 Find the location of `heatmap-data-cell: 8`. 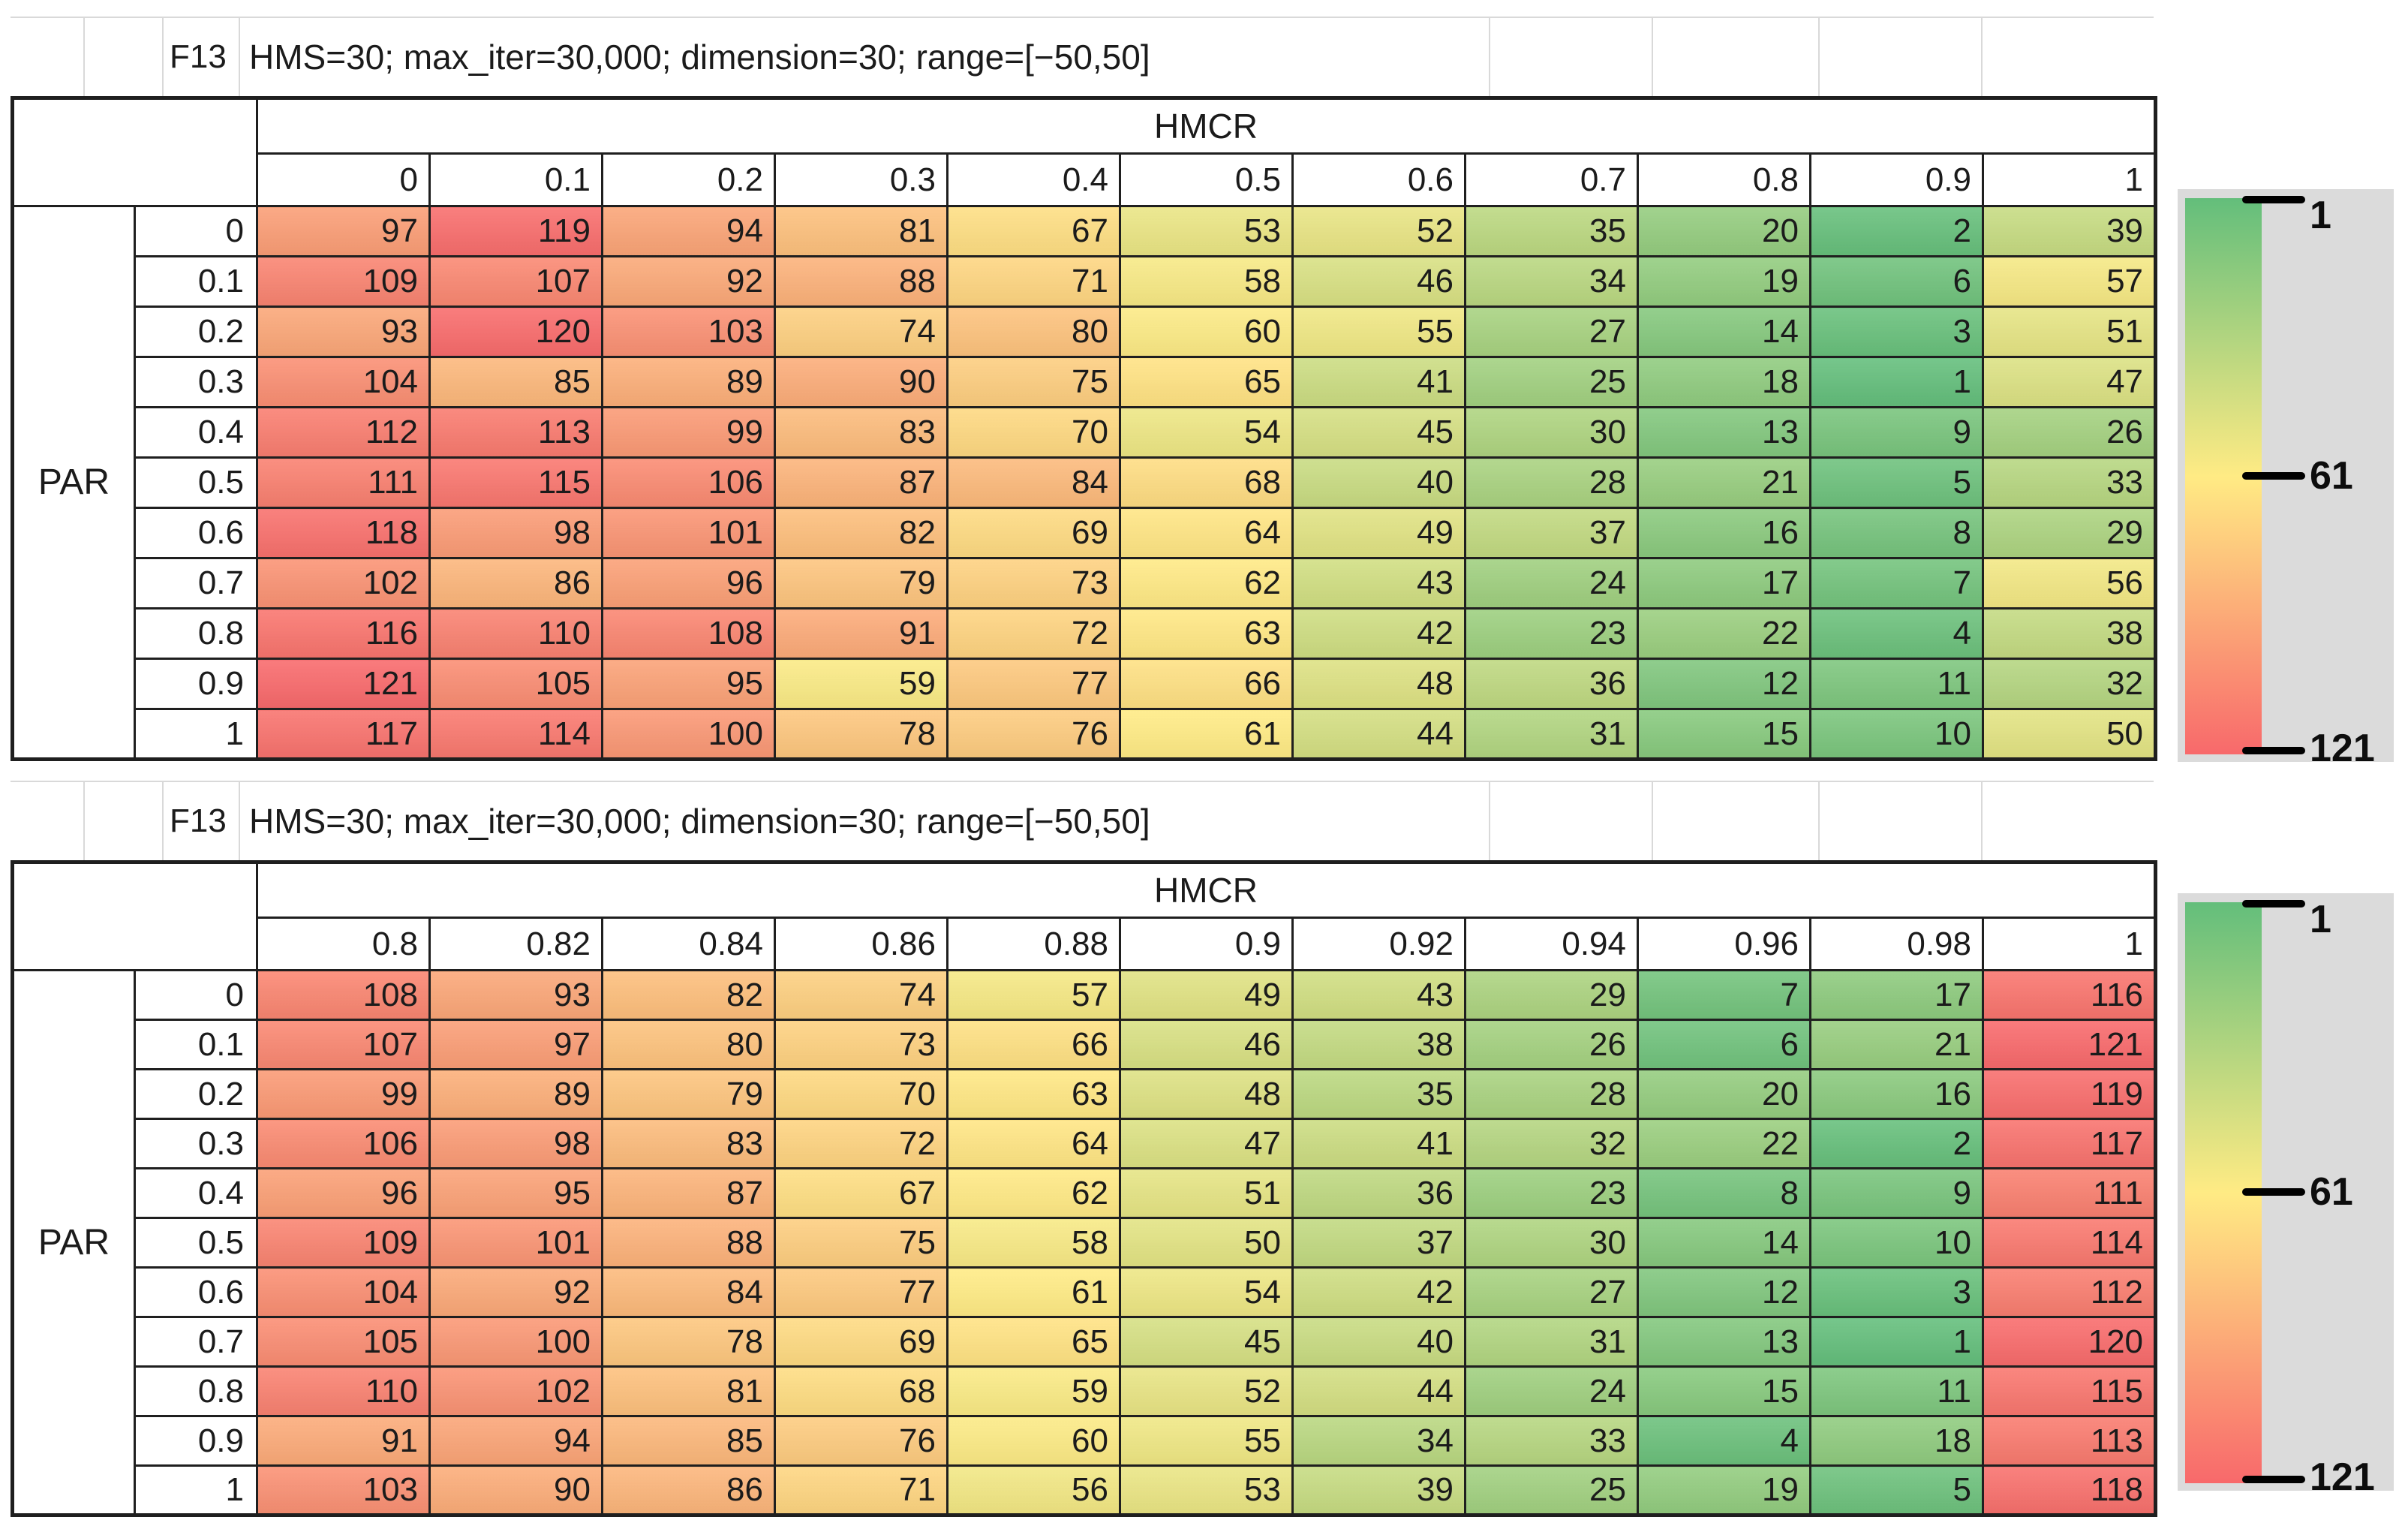

heatmap-data-cell: 8 is located at coordinates (1724, 1193).